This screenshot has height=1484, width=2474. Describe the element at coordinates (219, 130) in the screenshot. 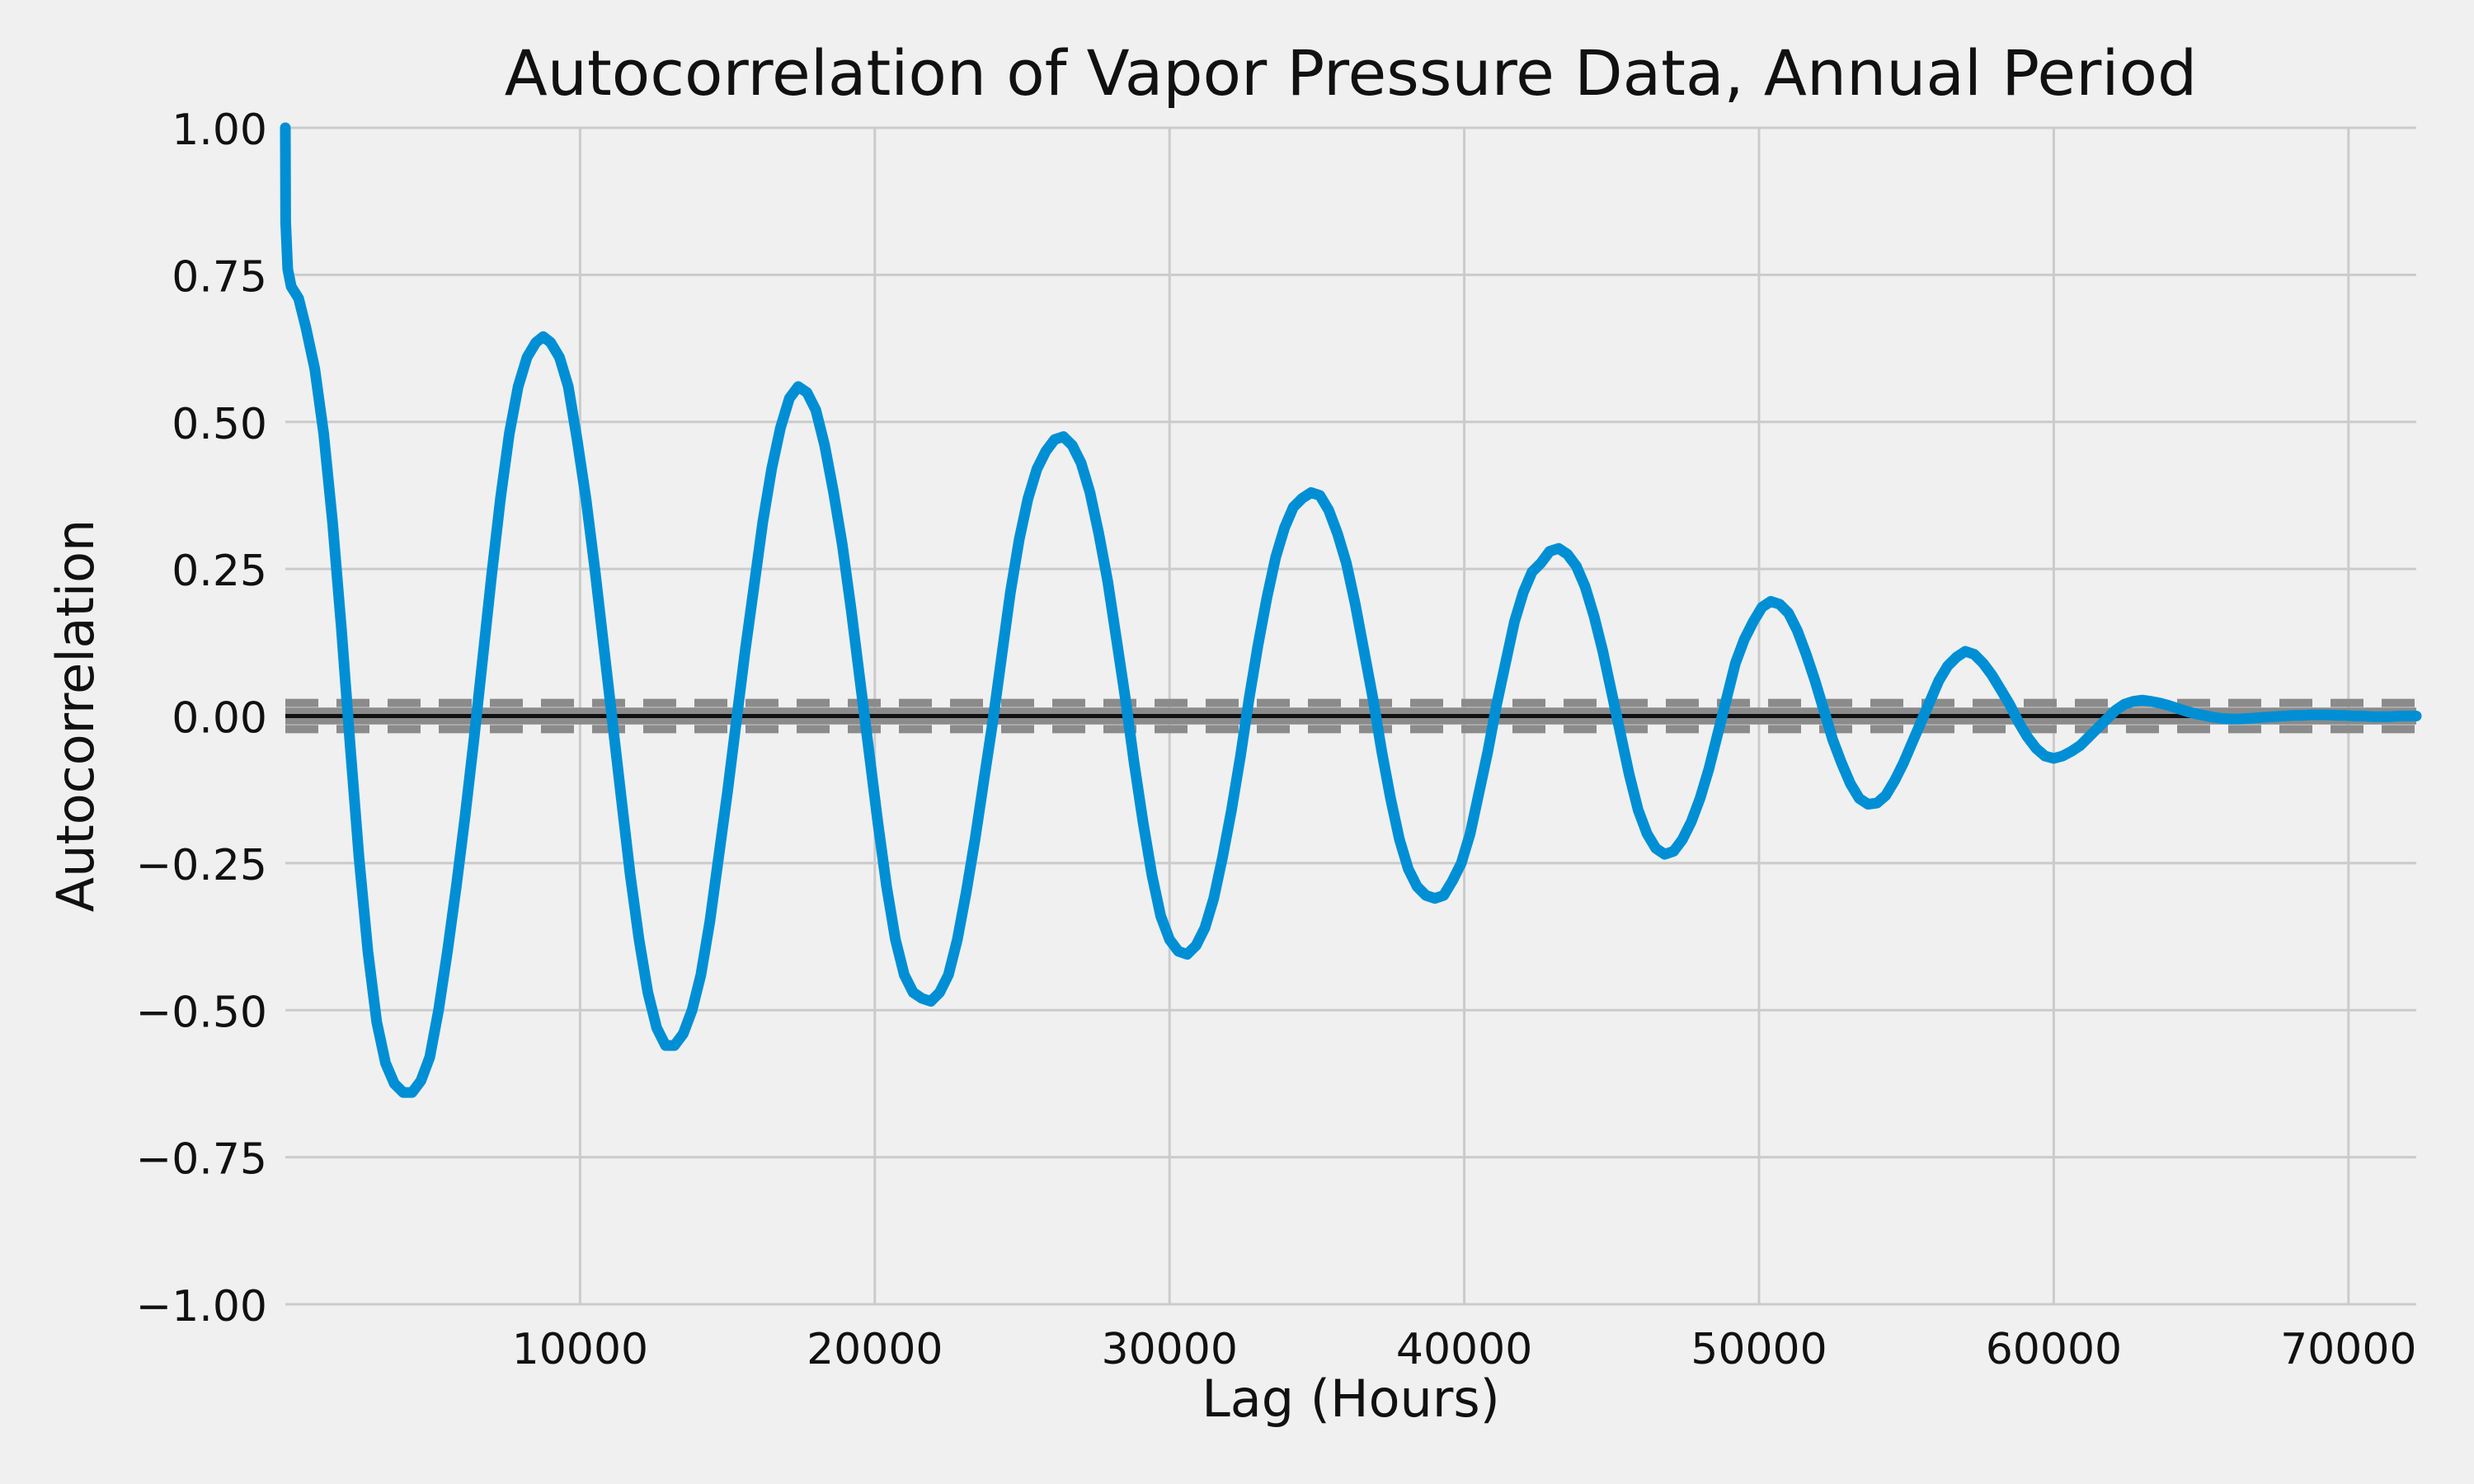

I see `y-tick-label: 1.00` at that location.